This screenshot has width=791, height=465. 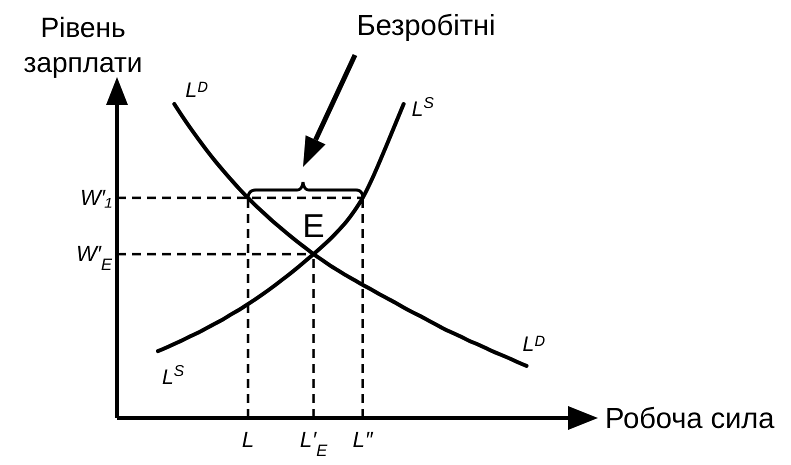 What do you see at coordinates (248, 439) in the screenshot?
I see `x-tick-label: L` at bounding box center [248, 439].